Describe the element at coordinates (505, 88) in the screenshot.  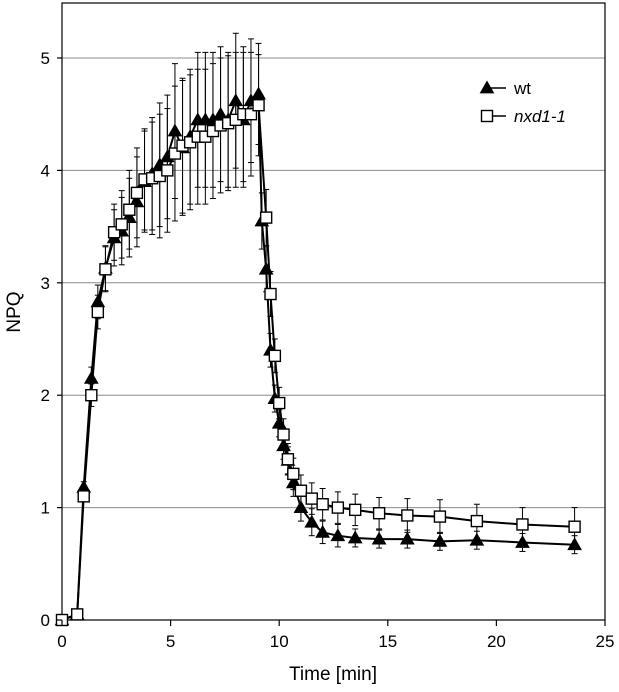
I see `legend-entry-wt: wt` at that location.